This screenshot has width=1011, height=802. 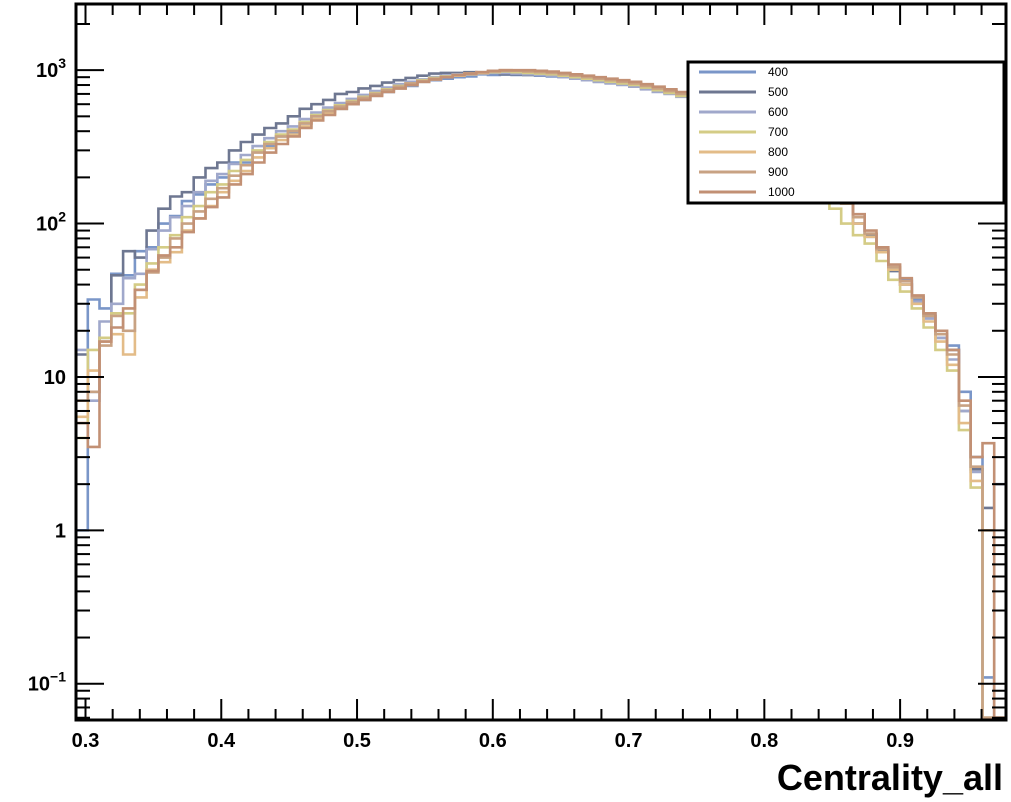 What do you see at coordinates (221, 741) in the screenshot?
I see `x-tick-label: 0.4` at bounding box center [221, 741].